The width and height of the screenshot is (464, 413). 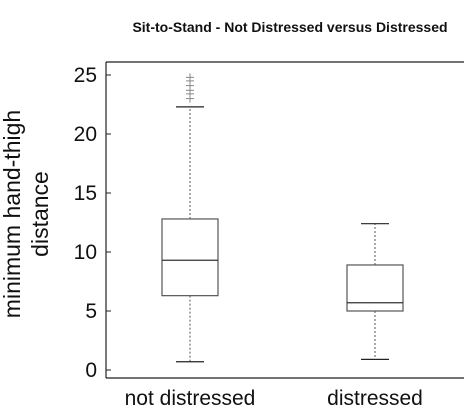 I want to click on box-not-distressed, so click(x=190, y=218).